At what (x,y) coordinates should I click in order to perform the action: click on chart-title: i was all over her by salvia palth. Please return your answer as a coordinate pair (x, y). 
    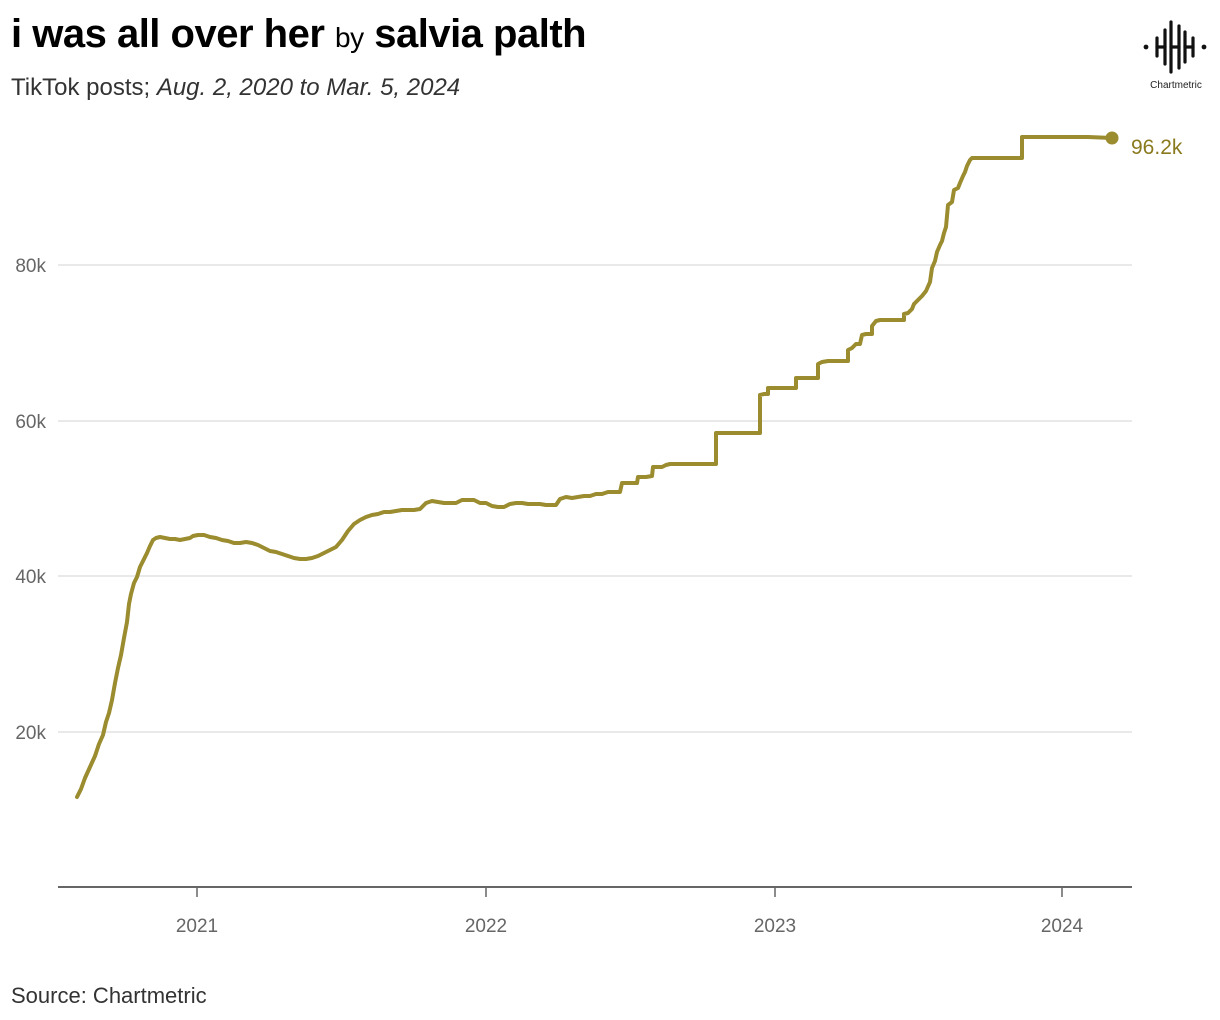
    Looking at the image, I should click on (299, 34).